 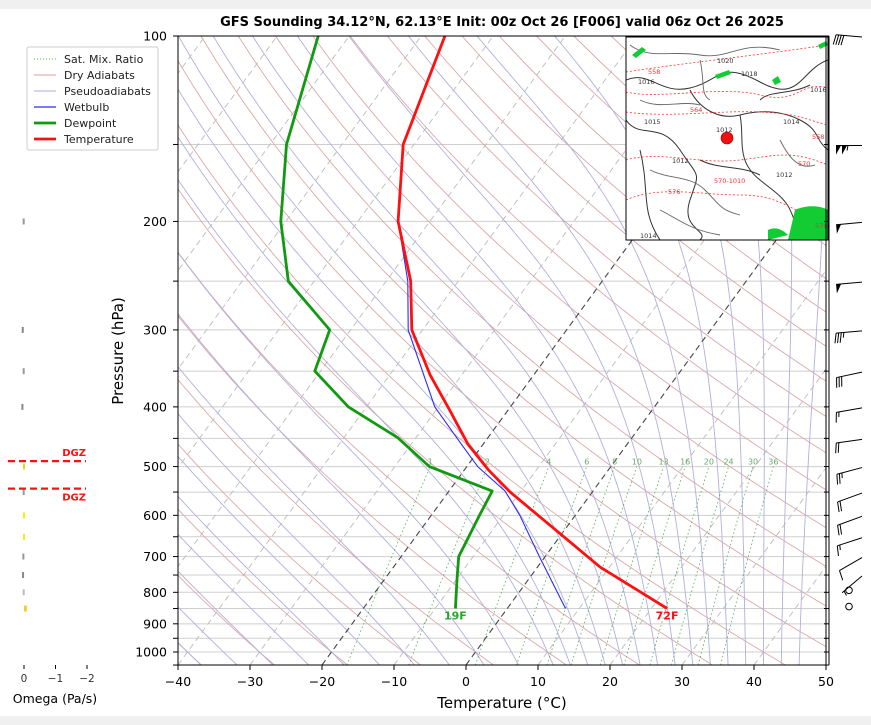 What do you see at coordinates (435, 4) in the screenshot?
I see `top-band` at bounding box center [435, 4].